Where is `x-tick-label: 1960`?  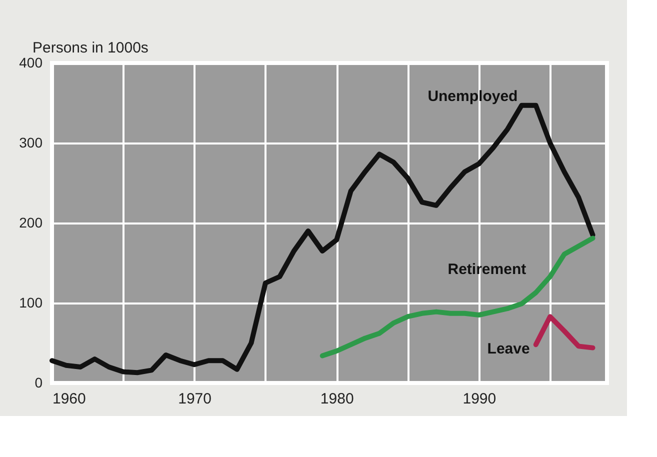
x-tick-label: 1960 is located at coordinates (69, 399).